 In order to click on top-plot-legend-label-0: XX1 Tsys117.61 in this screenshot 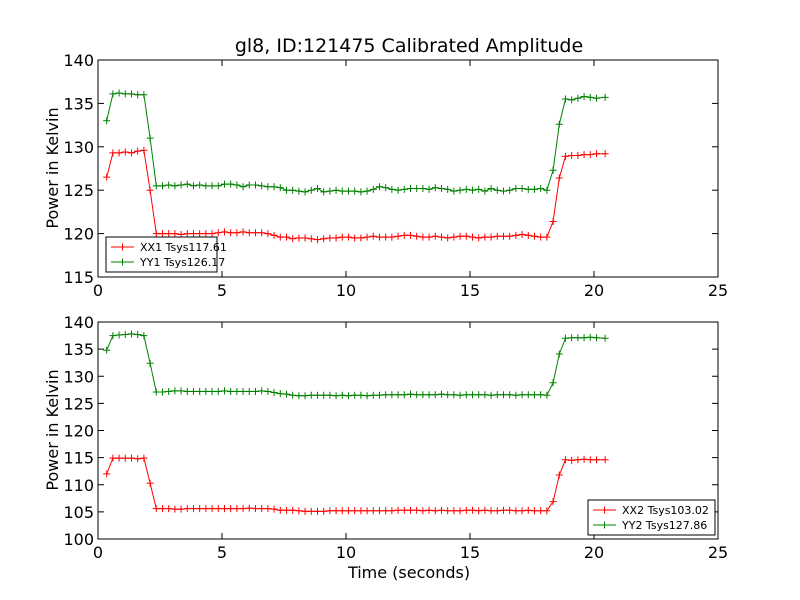, I will do `click(183, 247)`.